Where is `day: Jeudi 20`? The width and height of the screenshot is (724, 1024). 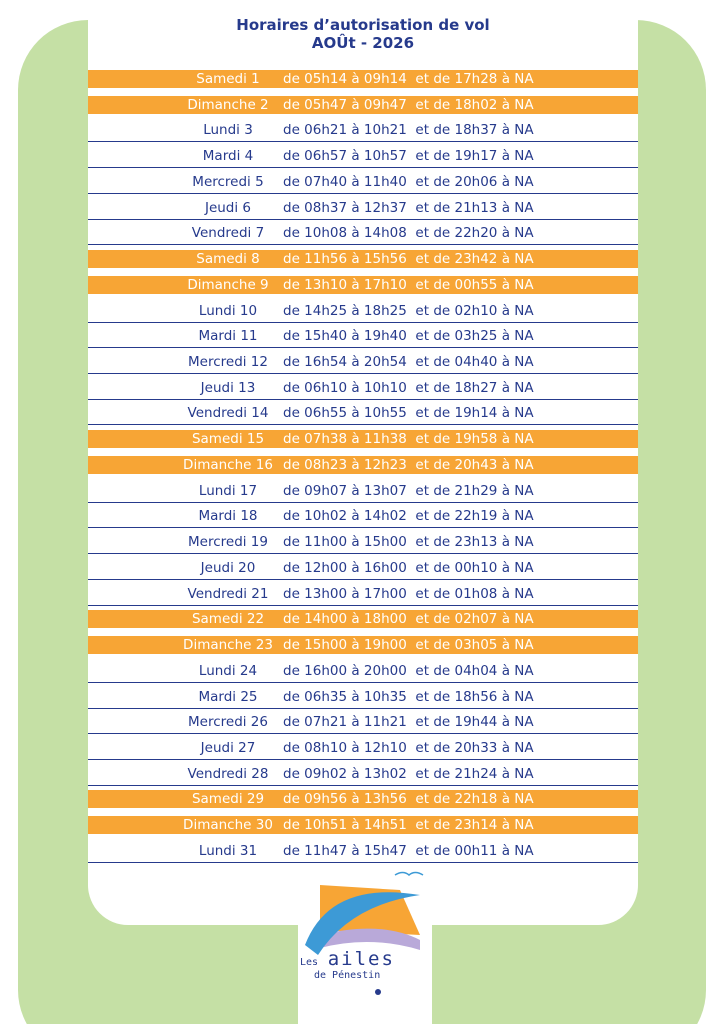 day: Jeudi 20 is located at coordinates (228, 567).